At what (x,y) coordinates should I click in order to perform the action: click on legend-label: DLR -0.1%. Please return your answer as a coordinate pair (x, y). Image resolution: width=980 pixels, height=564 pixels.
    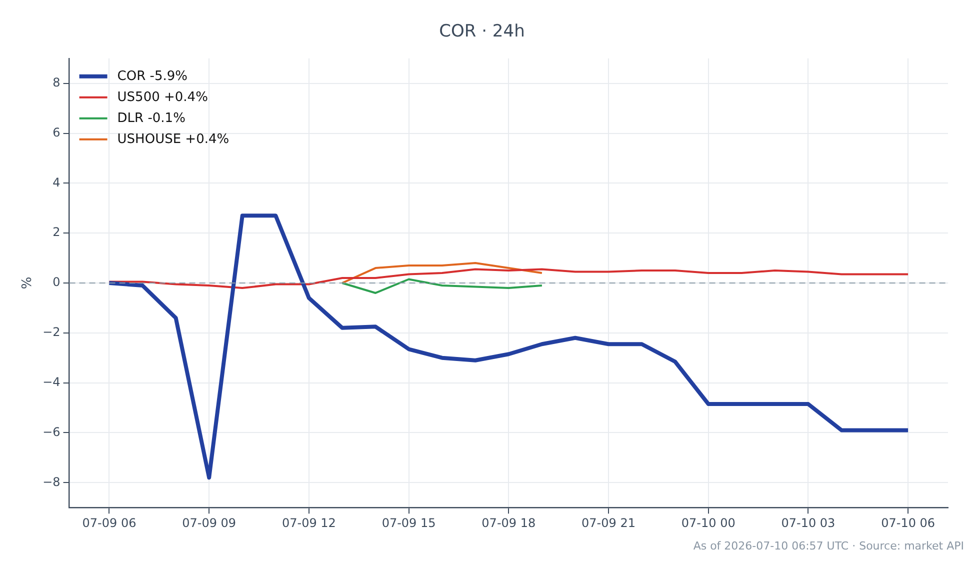
    Looking at the image, I should click on (151, 118).